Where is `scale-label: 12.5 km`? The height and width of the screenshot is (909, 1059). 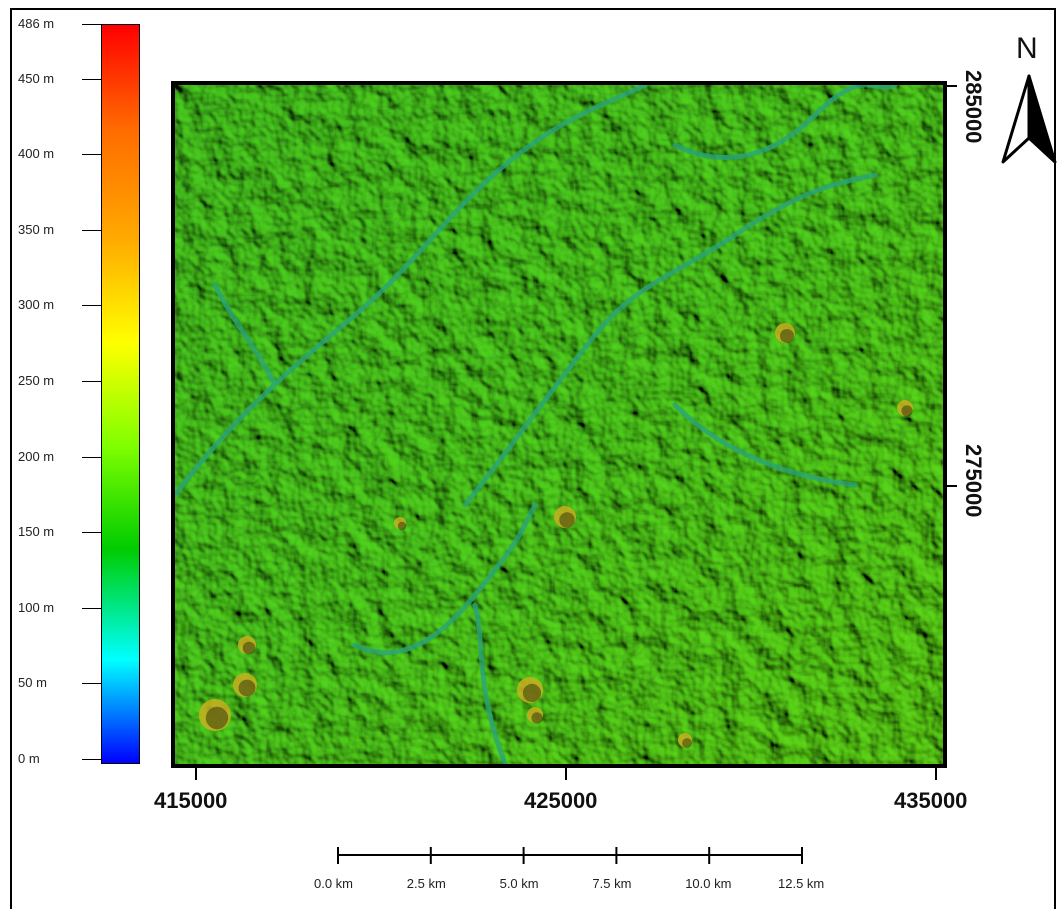 scale-label: 12.5 km is located at coordinates (801, 883).